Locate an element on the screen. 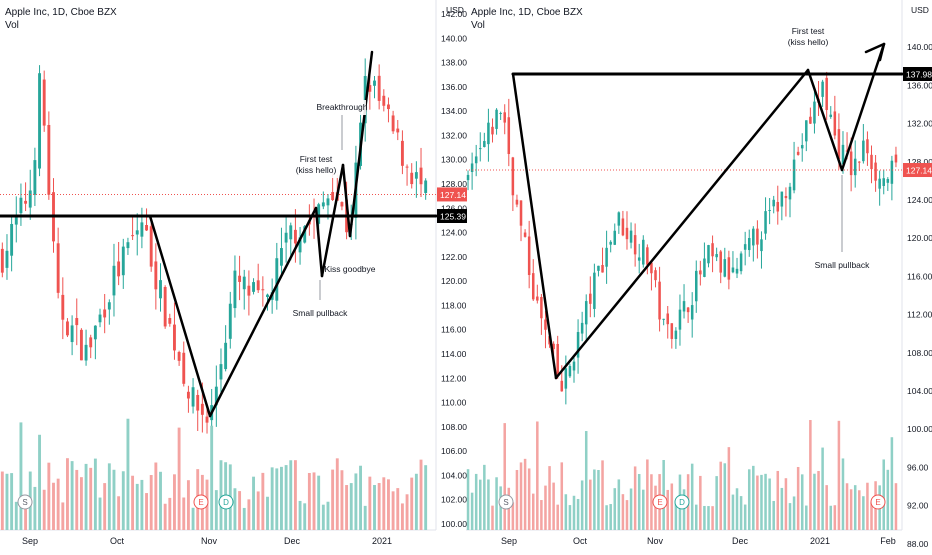 The height and width of the screenshot is (555, 932). left-time-tick: 2021 is located at coordinates (382, 541).